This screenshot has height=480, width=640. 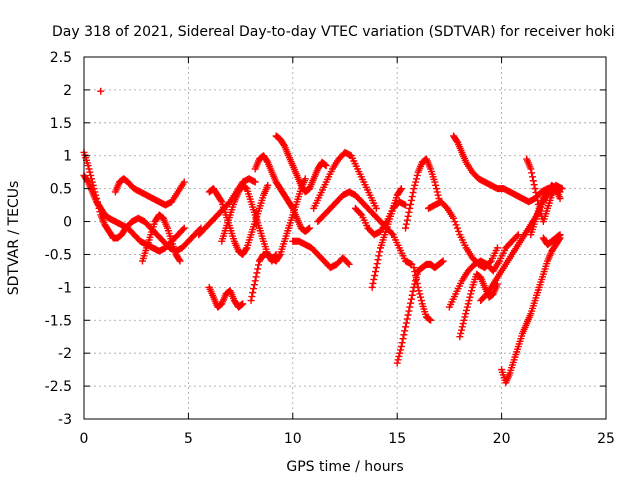 I want to click on series-arc-l, so click(x=321, y=254).